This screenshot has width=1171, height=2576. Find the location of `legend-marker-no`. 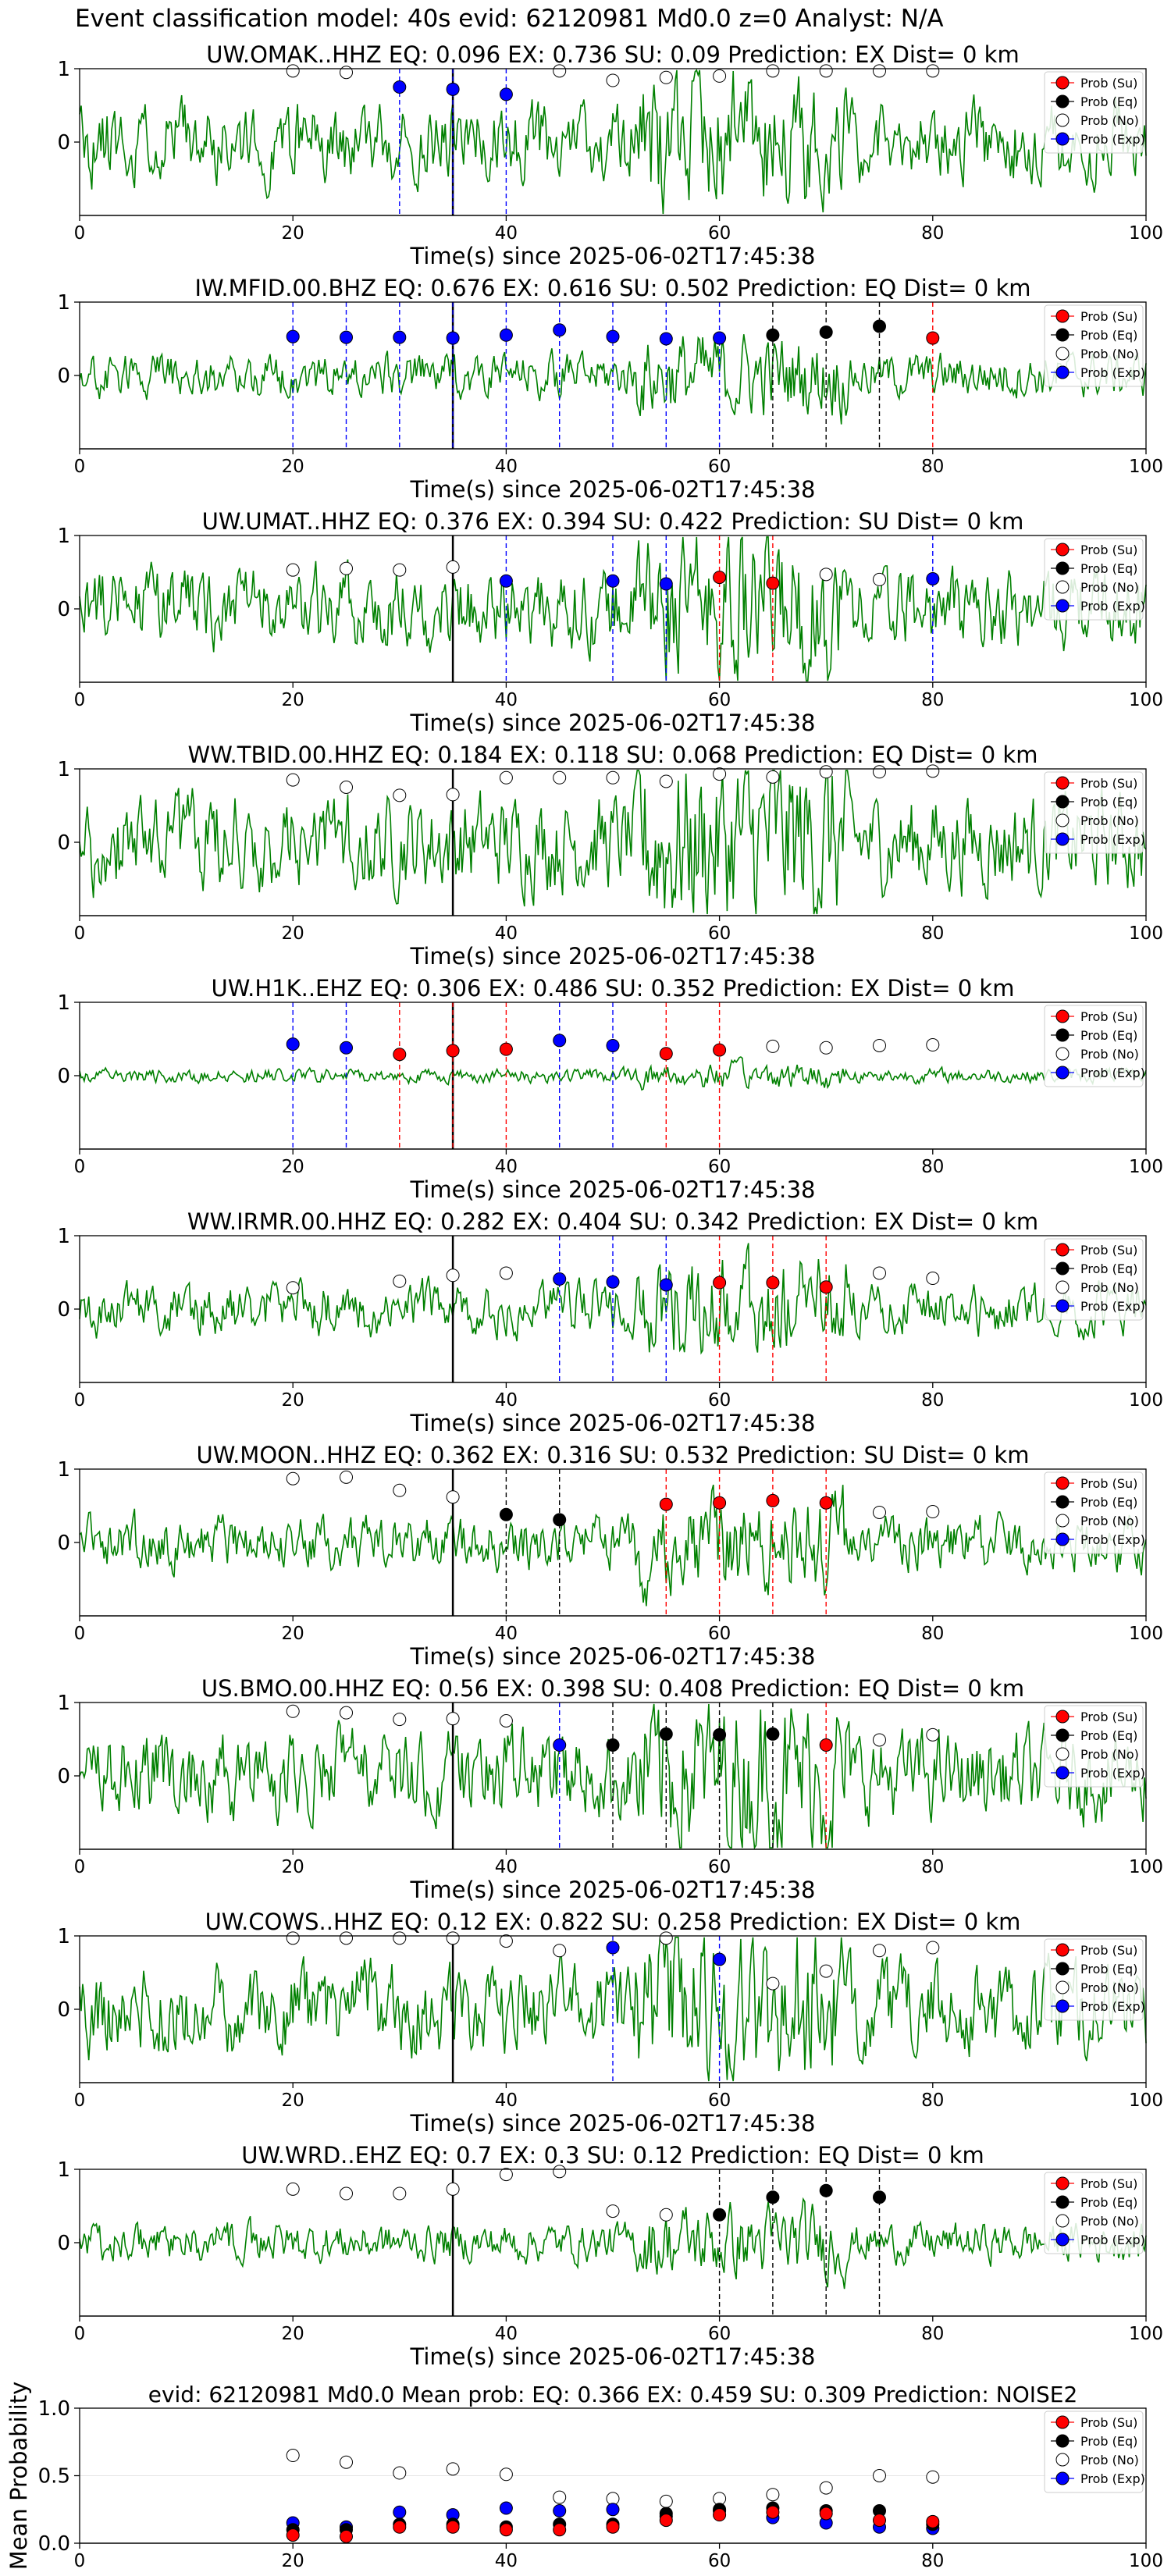

legend-marker-no is located at coordinates (1062, 354).